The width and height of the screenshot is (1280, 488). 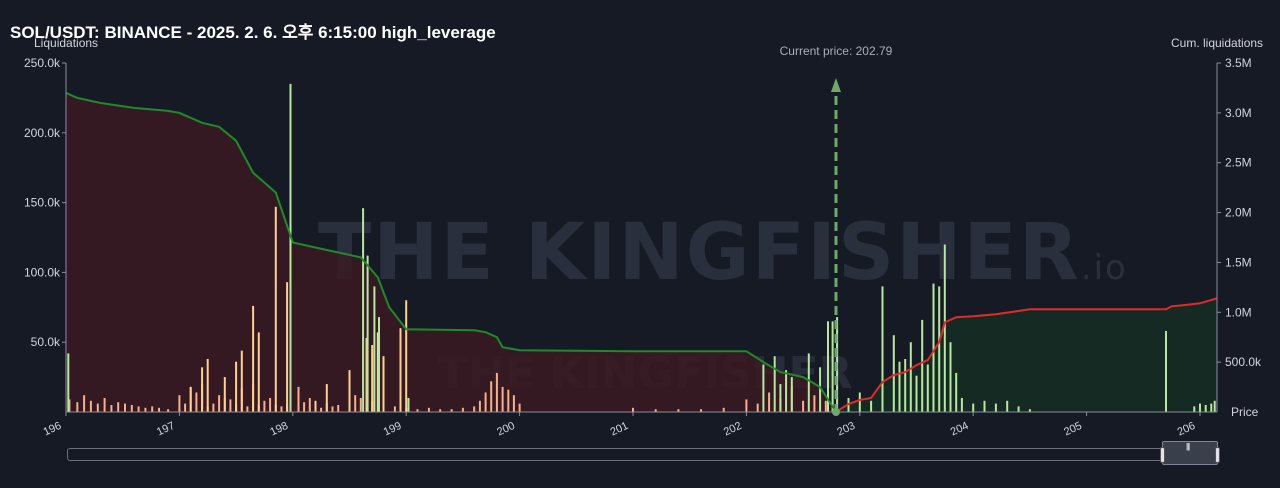 I want to click on watermark-main: THE KINGFISHER.io, so click(x=723, y=253).